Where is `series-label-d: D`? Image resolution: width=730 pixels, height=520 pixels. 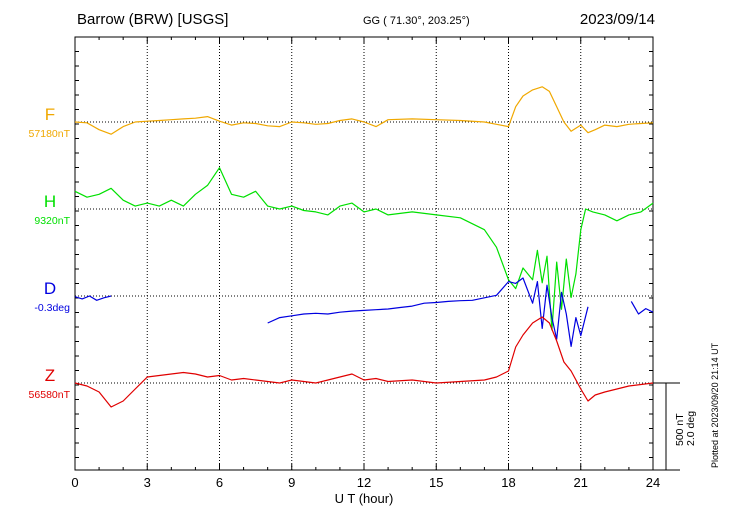
series-label-d: D is located at coordinates (50, 288).